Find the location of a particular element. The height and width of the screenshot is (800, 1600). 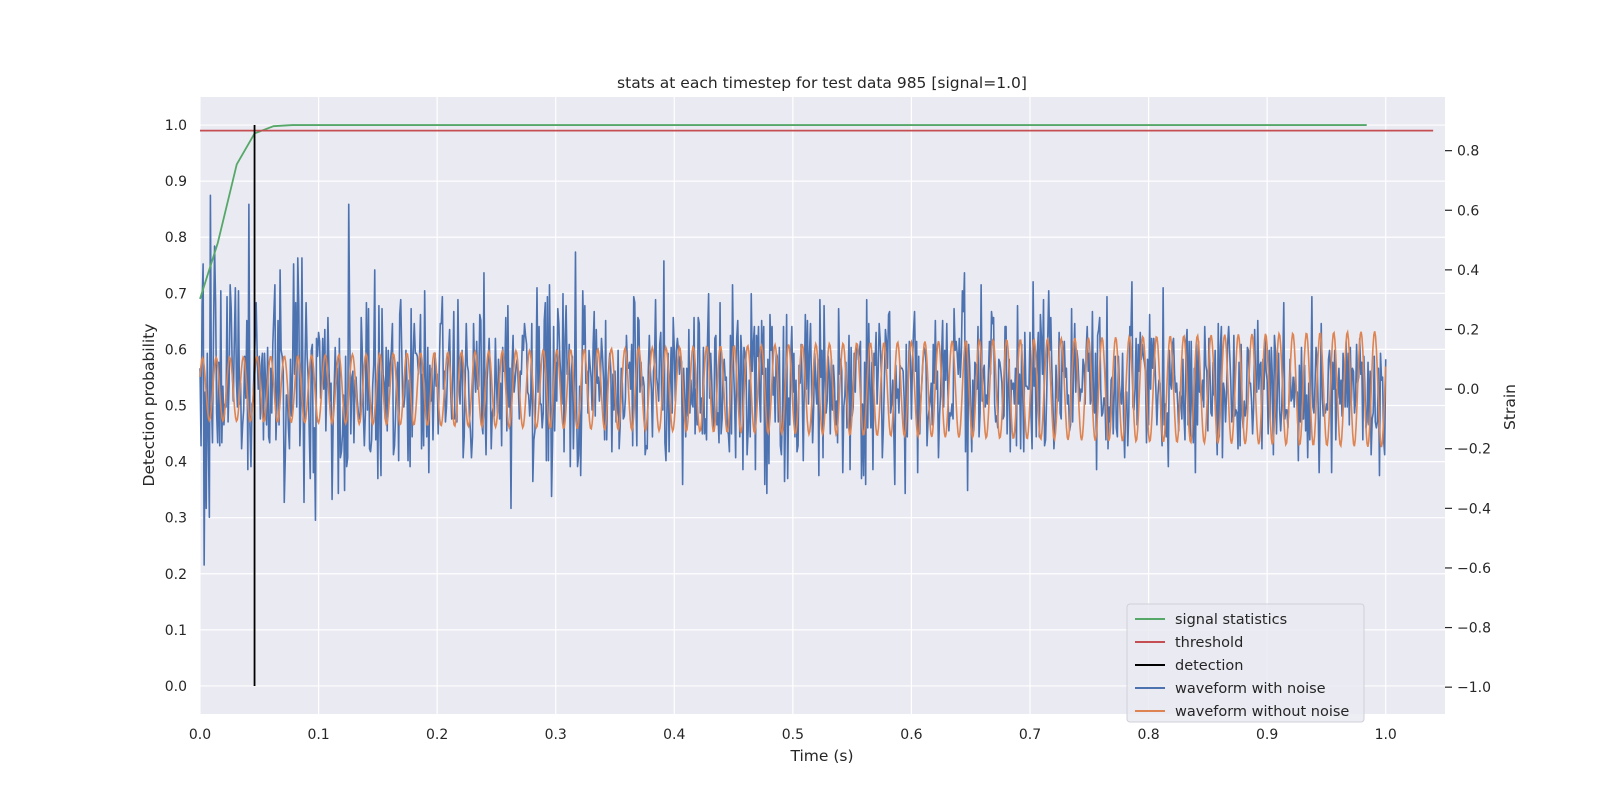

y-right-tick-label: −0.6 is located at coordinates (1474, 569).